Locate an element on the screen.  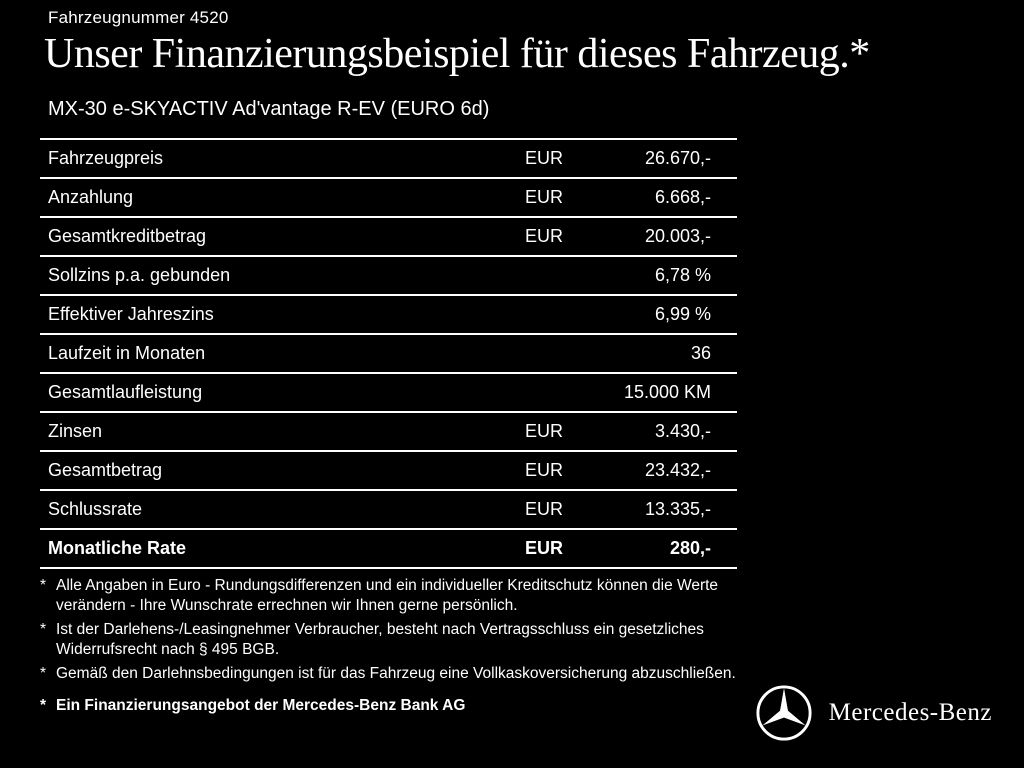
row-label: Schlussrate is located at coordinates (95, 509).